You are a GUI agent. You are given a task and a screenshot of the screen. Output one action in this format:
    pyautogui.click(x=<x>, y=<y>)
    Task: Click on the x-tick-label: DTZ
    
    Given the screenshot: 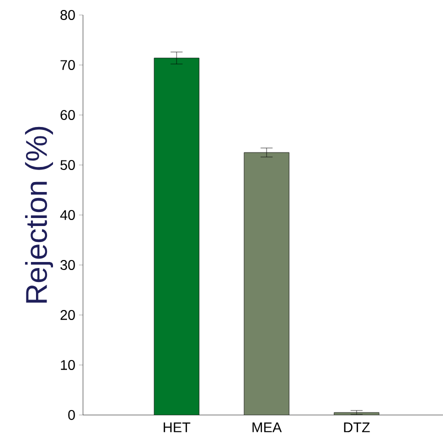 What is the action you would take?
    pyautogui.click(x=357, y=427)
    